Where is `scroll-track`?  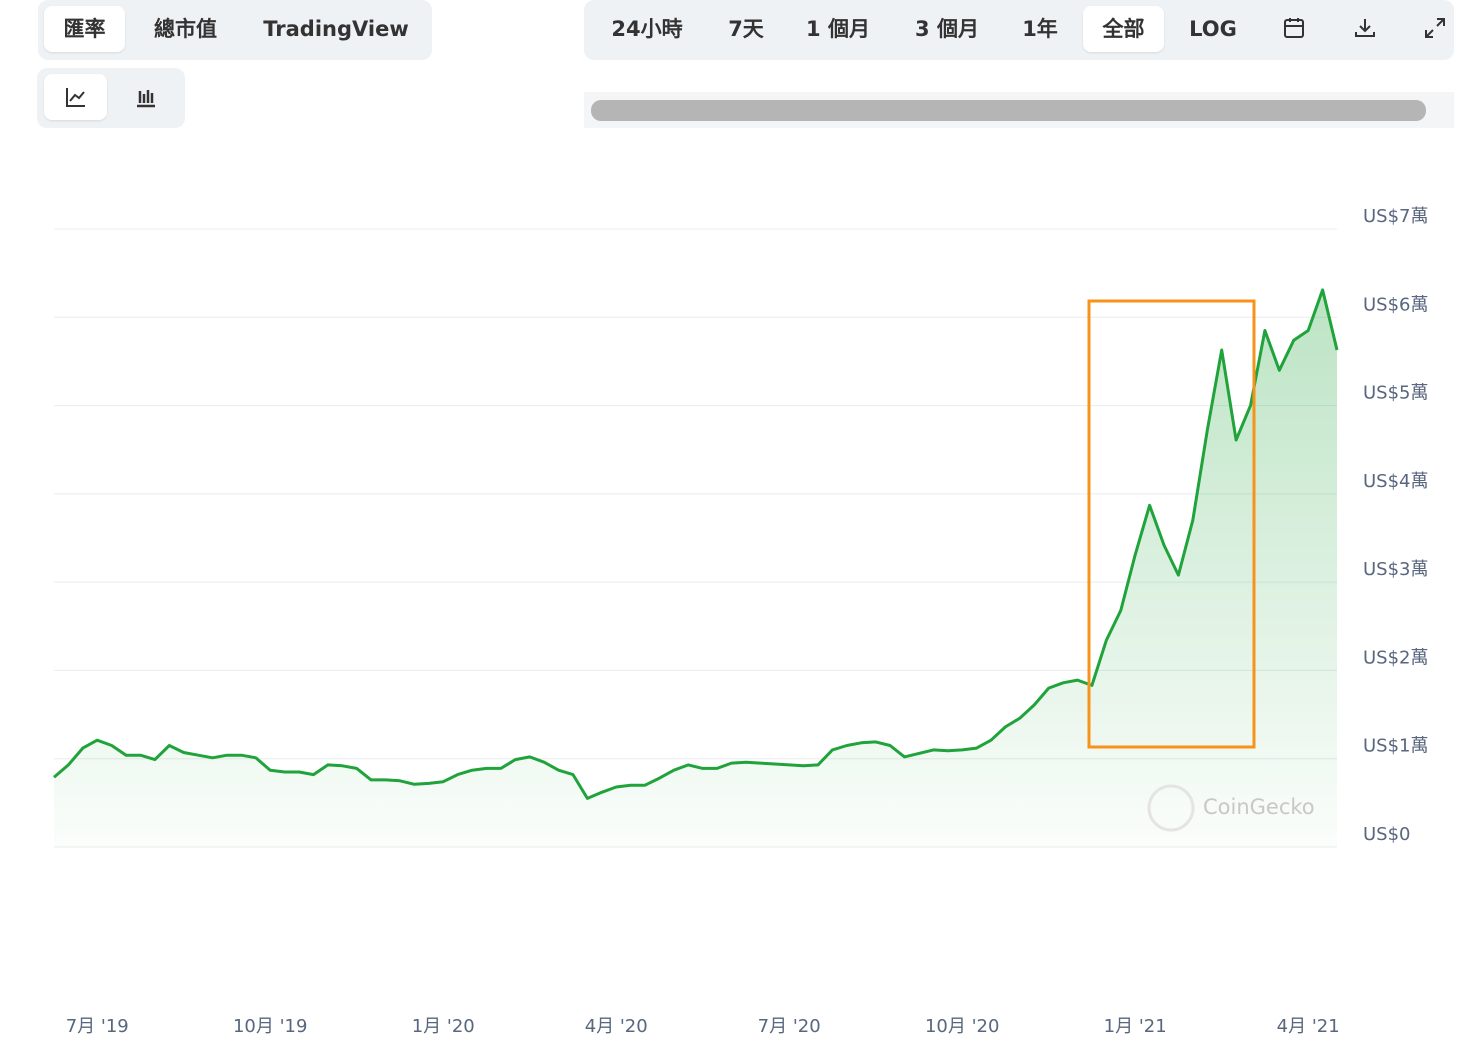
scroll-track is located at coordinates (1019, 110).